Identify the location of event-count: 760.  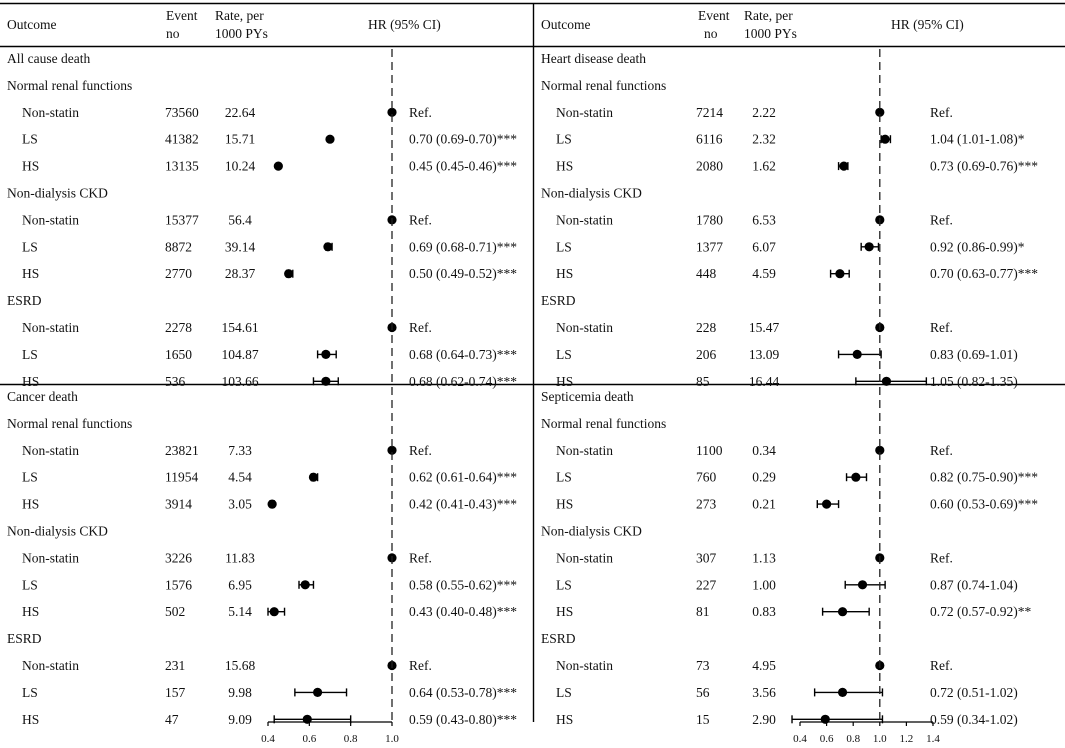
(706, 477).